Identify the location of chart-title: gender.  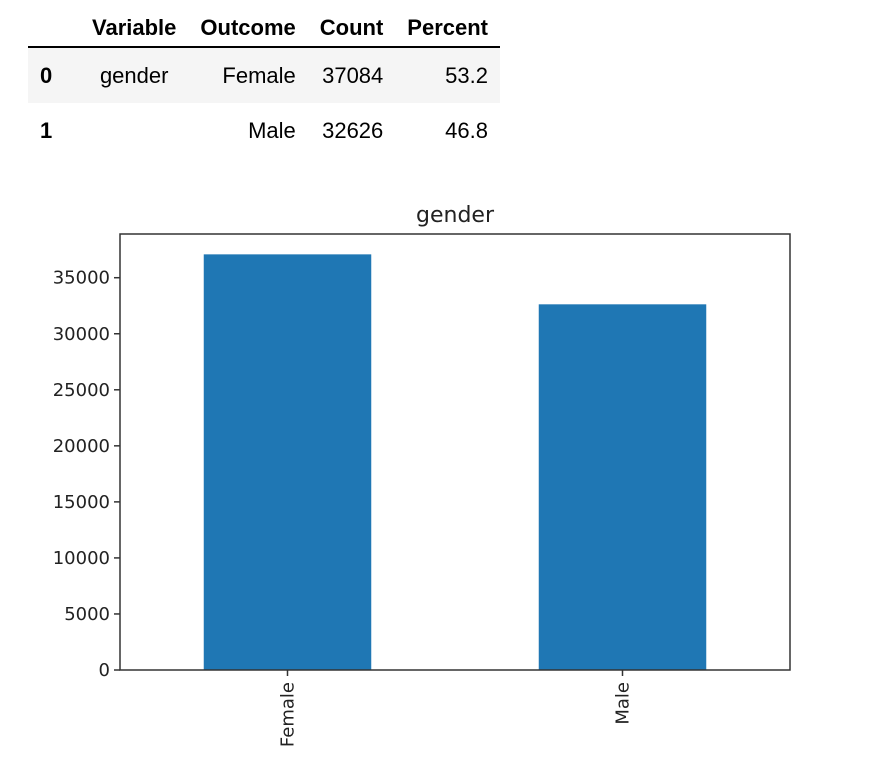
(455, 215).